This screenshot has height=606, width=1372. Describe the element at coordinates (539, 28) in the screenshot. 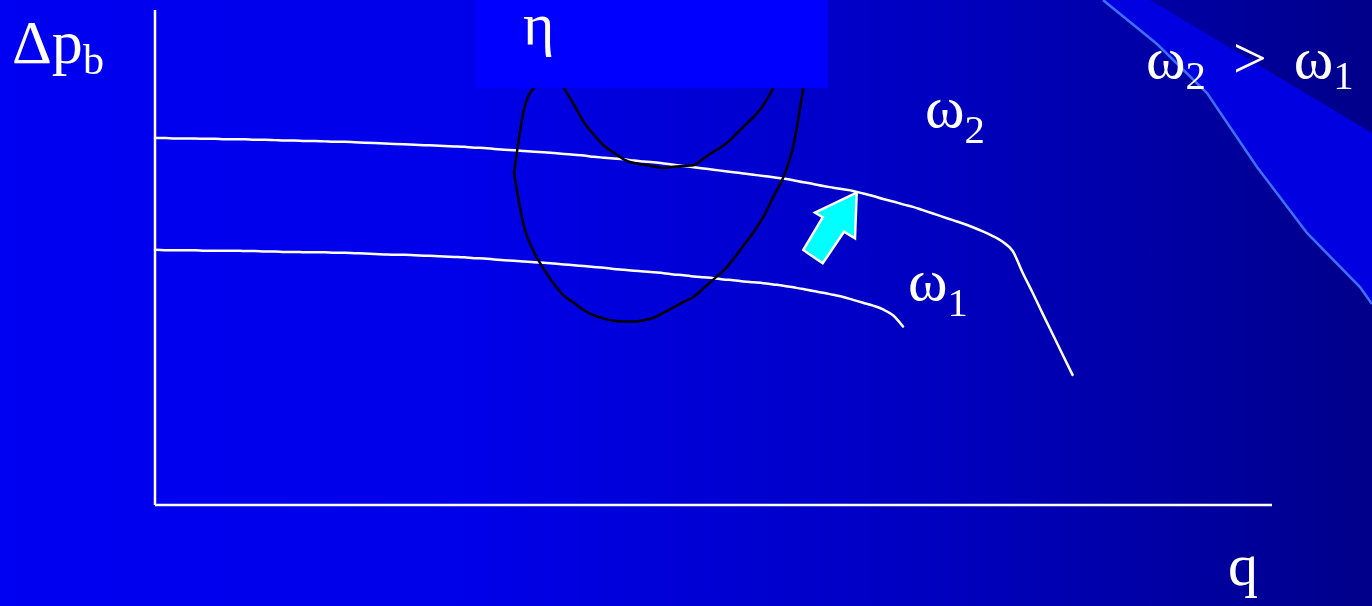

I see `text: η` at that location.